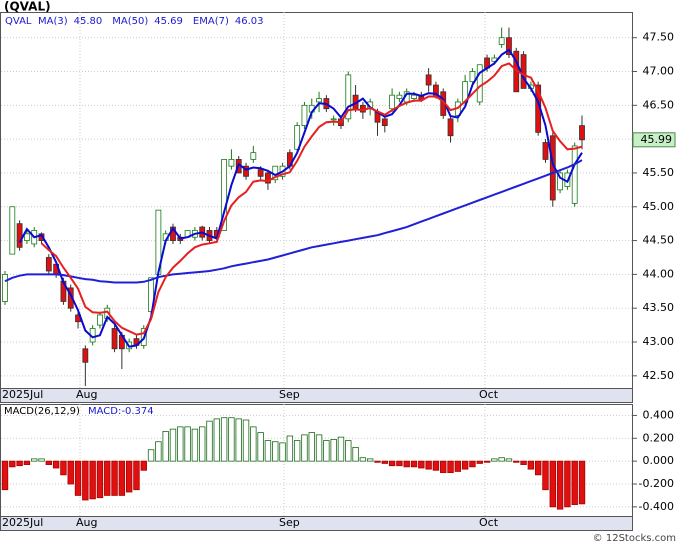  I want to click on legend-value: 45.80, so click(88, 21).